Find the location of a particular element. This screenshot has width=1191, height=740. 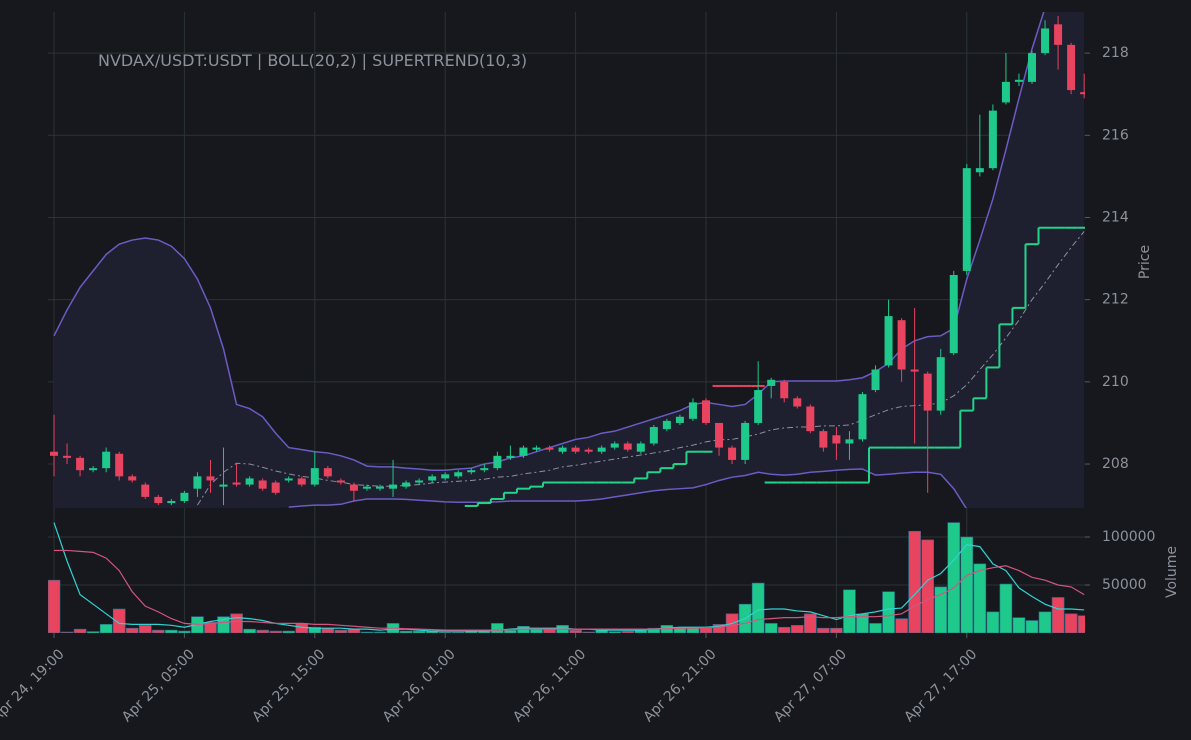

y-tick-label: 214 is located at coordinates (1115, 217).